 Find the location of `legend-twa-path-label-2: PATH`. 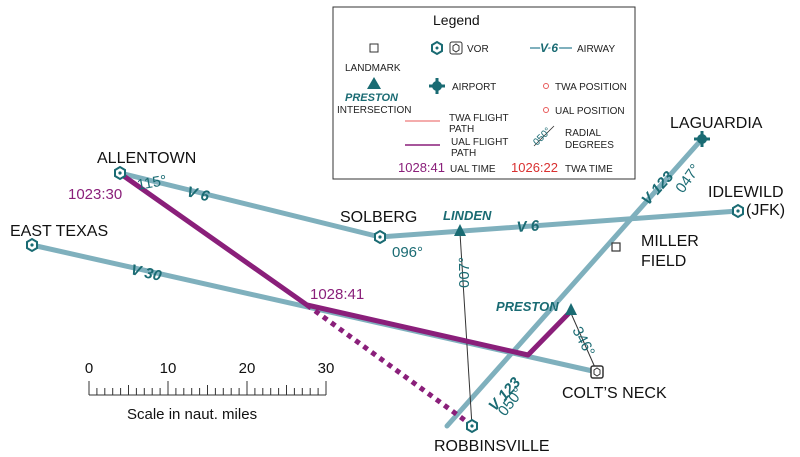

legend-twa-path-label-2: PATH is located at coordinates (461, 129).